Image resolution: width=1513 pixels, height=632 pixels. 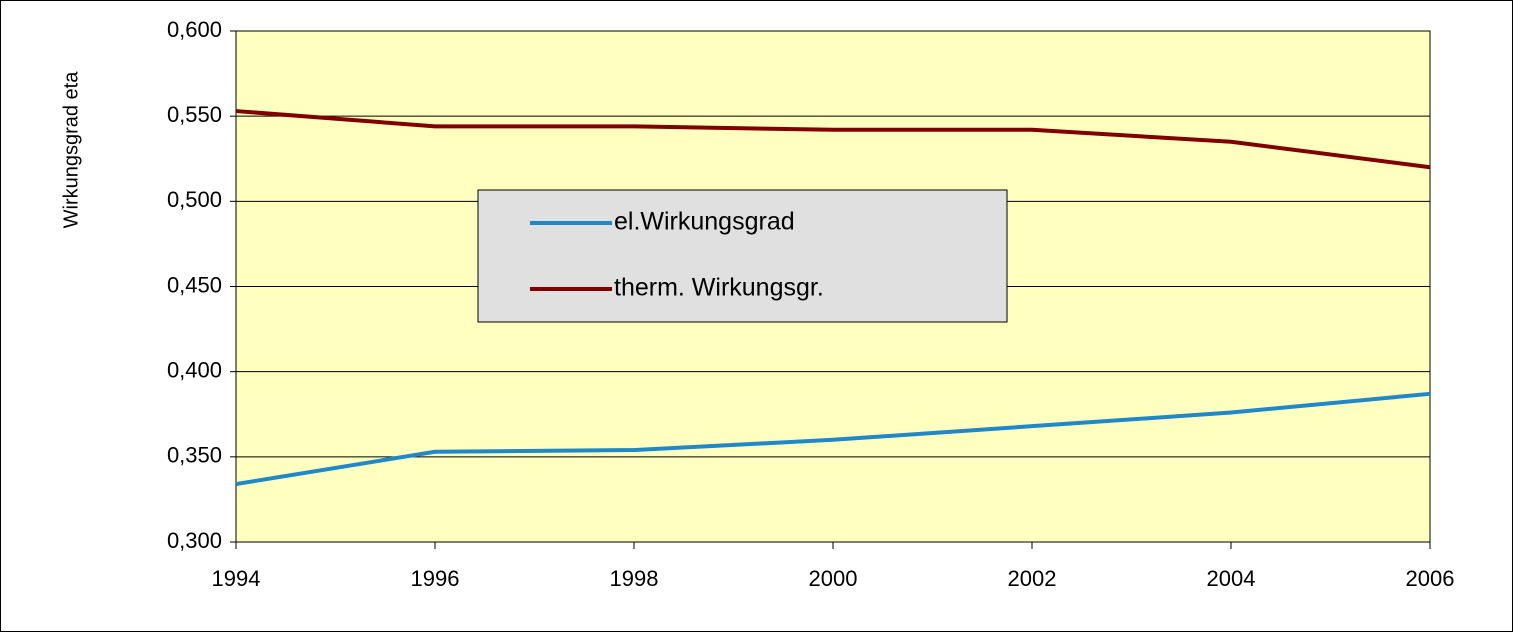 What do you see at coordinates (704, 222) in the screenshot?
I see `legend-label: el.Wirkungsgrad` at bounding box center [704, 222].